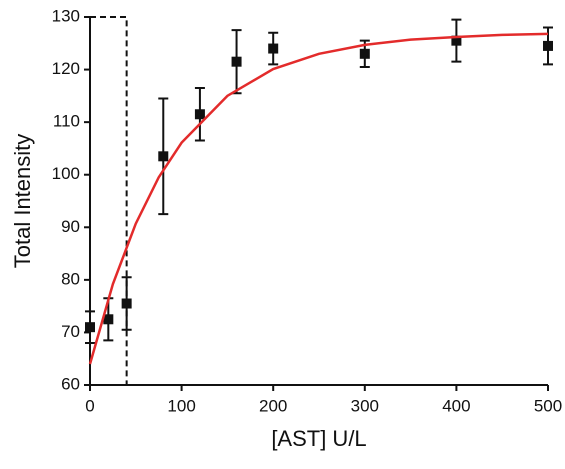 The image size is (565, 469). What do you see at coordinates (66, 173) in the screenshot?
I see `y-tick-label: 100` at bounding box center [66, 173].